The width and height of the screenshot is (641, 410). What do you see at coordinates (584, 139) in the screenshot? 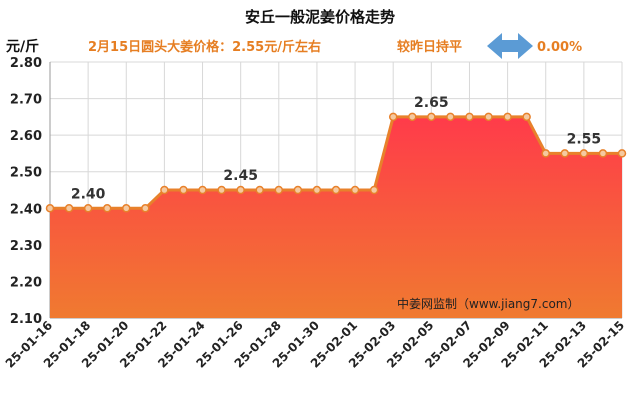
I see `data-label: 2.55` at bounding box center [584, 139].